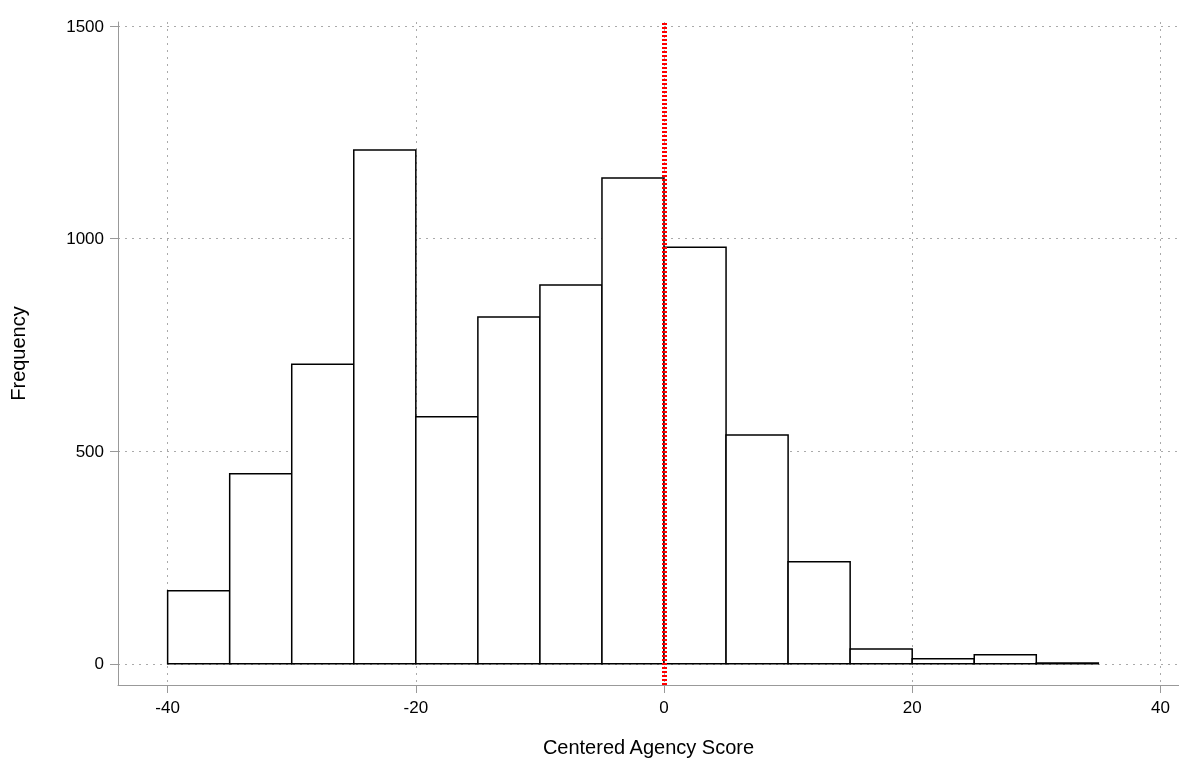  What do you see at coordinates (89, 451) in the screenshot?
I see `y-tick-label: 500` at bounding box center [89, 451].